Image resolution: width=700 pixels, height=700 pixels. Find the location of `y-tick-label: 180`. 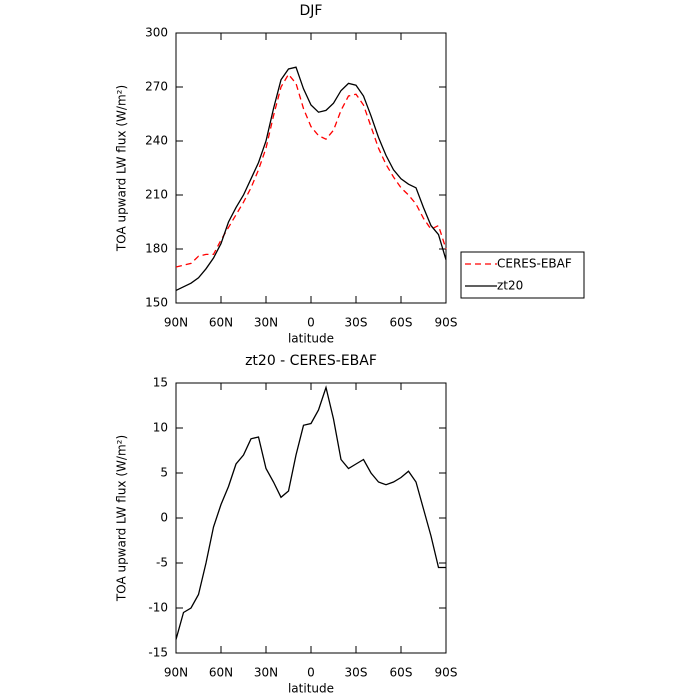

y-tick-label: 180 is located at coordinates (156, 249).